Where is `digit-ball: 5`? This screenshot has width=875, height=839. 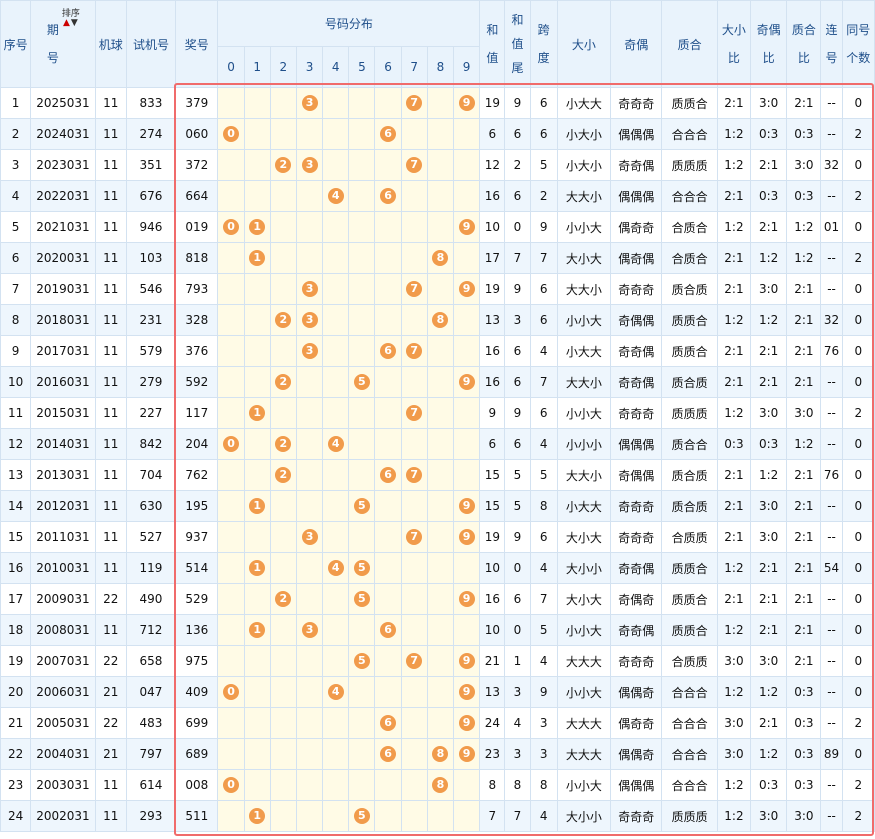
digit-ball: 5 is located at coordinates (361, 661).